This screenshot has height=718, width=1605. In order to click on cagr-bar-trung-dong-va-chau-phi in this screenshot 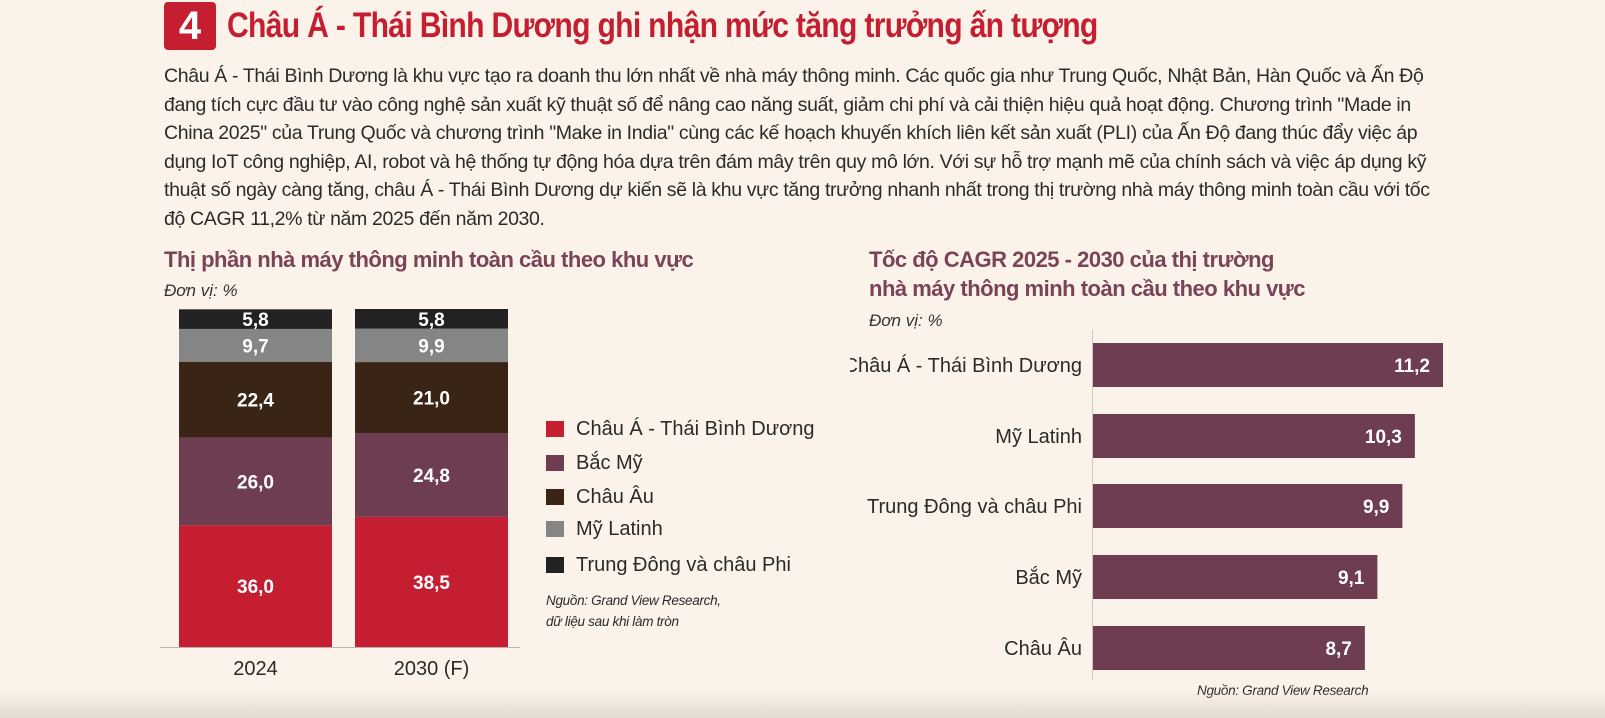, I will do `click(1248, 506)`.